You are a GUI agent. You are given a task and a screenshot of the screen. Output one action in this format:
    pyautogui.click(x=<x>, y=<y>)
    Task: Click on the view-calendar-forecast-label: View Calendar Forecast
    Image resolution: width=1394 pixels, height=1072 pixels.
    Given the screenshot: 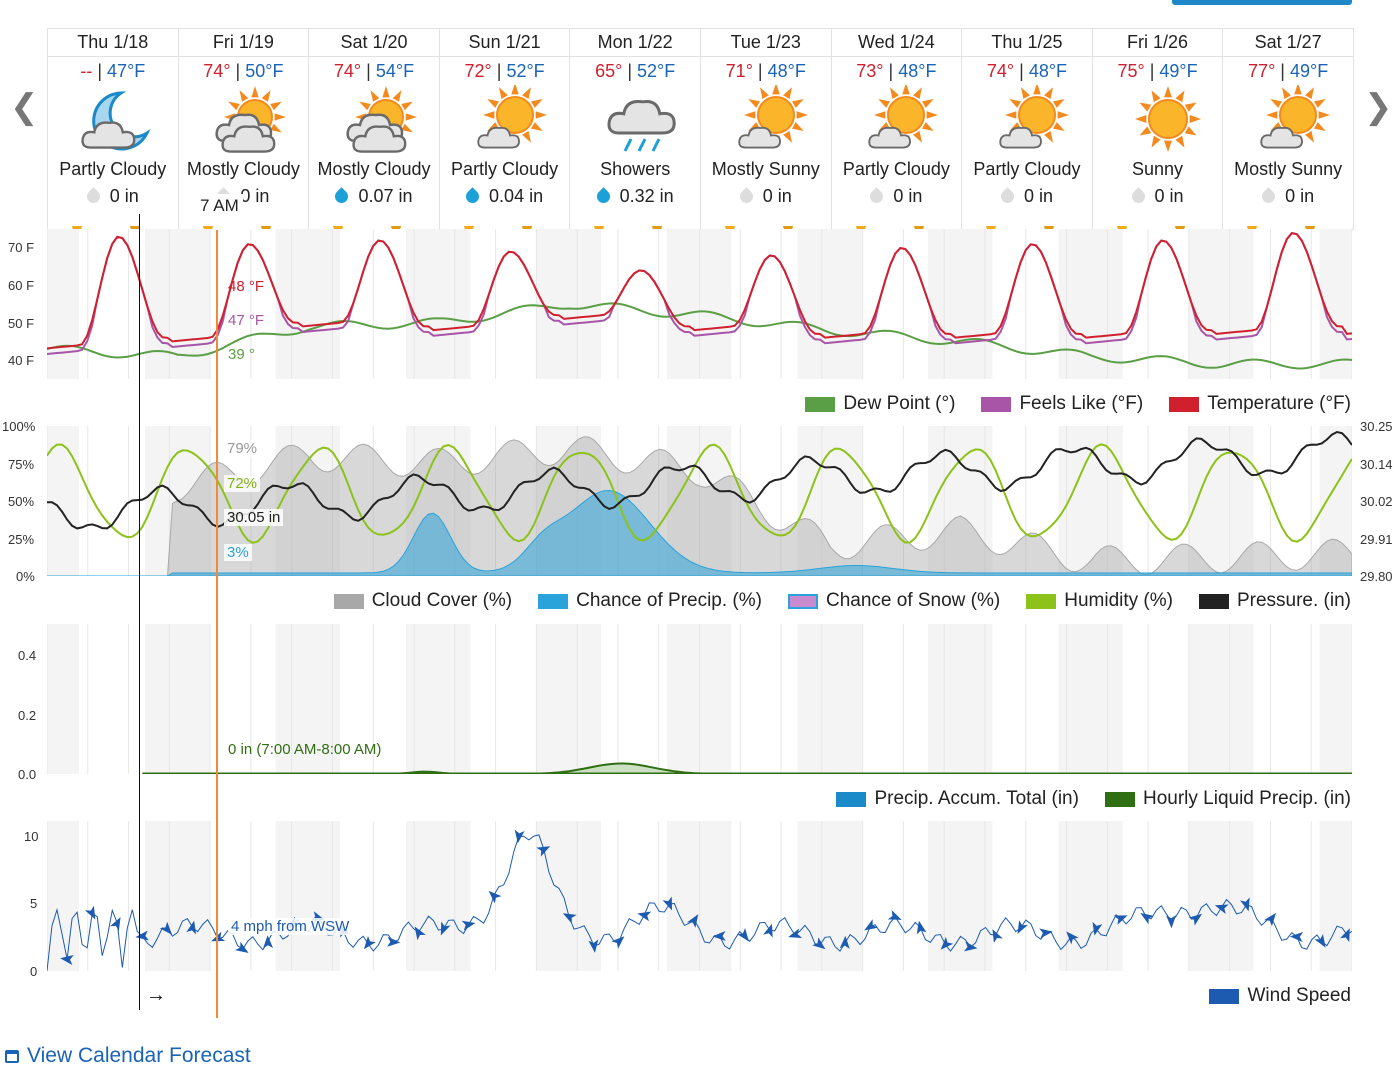 What is the action you would take?
    pyautogui.click(x=139, y=1055)
    